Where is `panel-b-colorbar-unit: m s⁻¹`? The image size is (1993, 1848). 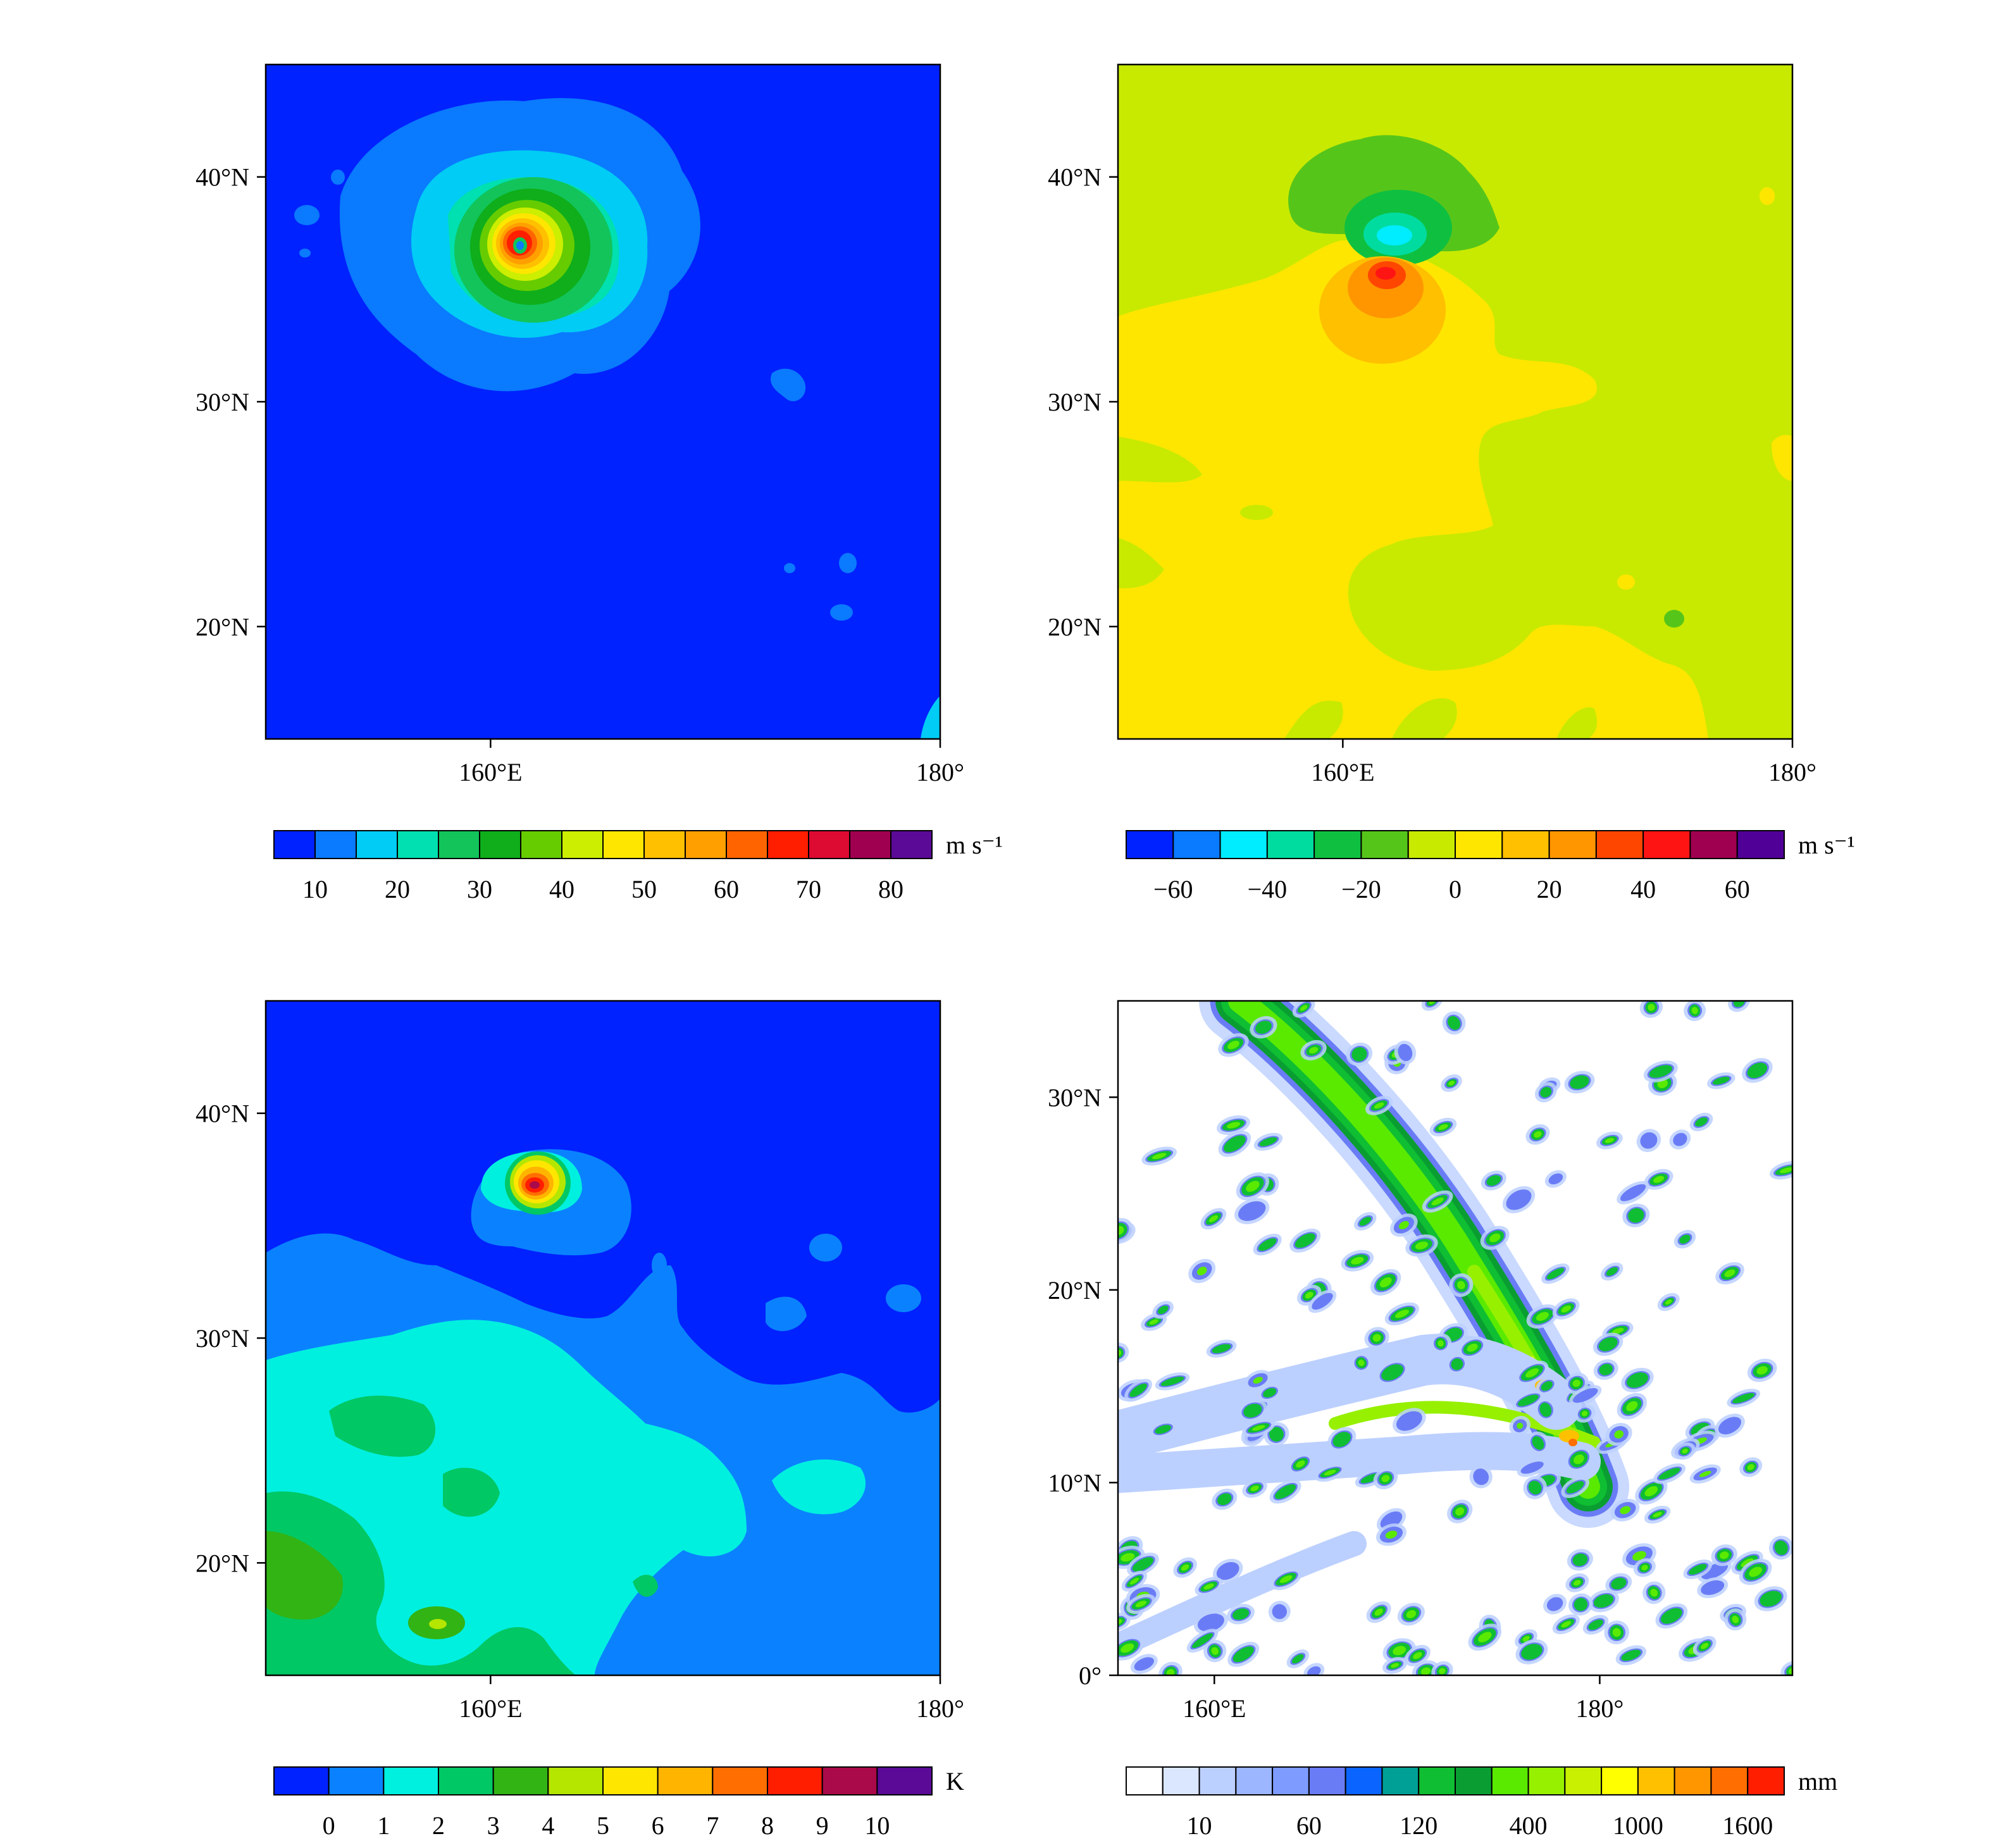
panel-b-colorbar-unit: m s⁻¹ is located at coordinates (1826, 845).